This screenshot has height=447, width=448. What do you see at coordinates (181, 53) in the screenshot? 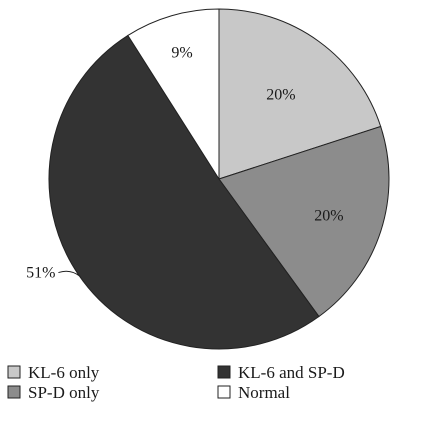
I see `slice-label-normal: 9%` at bounding box center [181, 53].